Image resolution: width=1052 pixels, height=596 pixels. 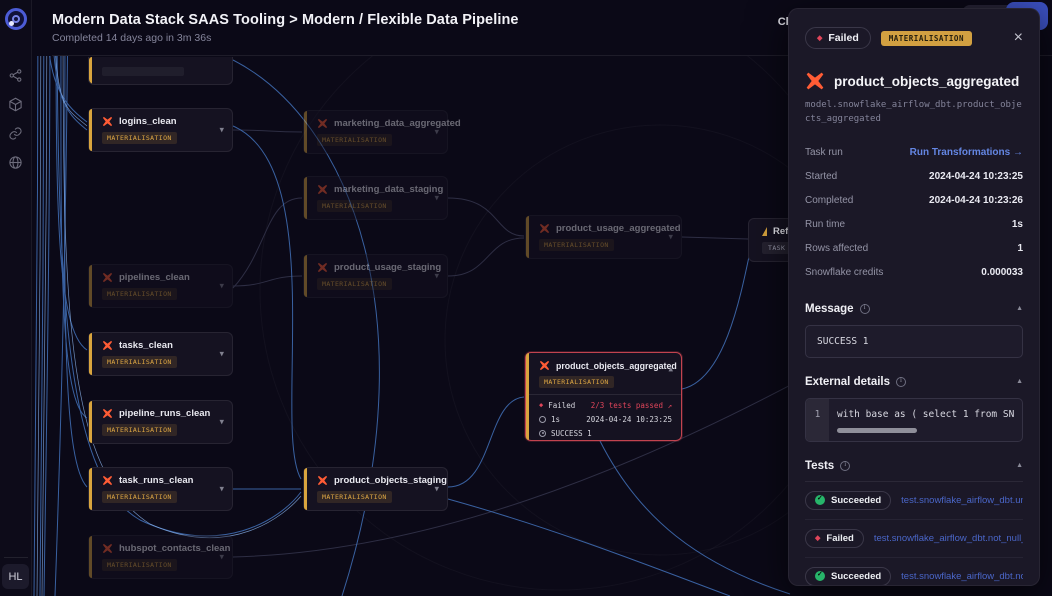 I want to click on chevron-up-icon: ▴, so click(x=670, y=368).